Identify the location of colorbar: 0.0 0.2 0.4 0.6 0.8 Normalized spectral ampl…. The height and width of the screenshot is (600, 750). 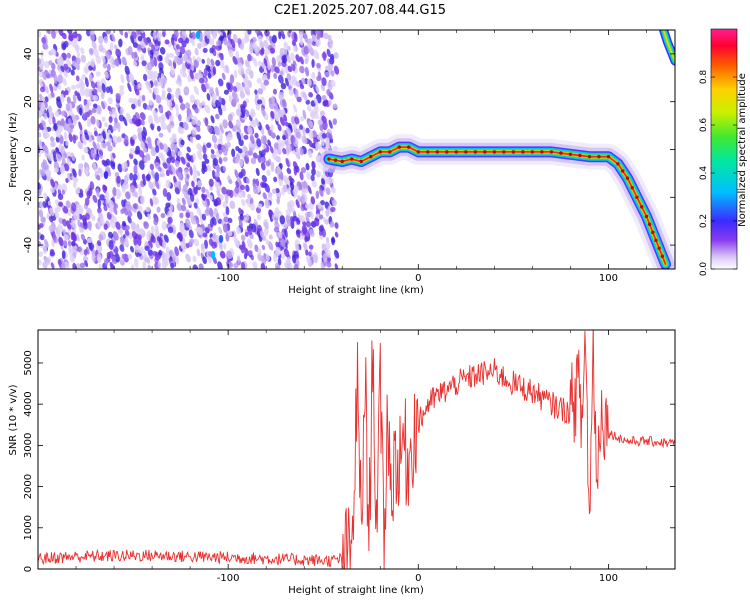
(723, 152).